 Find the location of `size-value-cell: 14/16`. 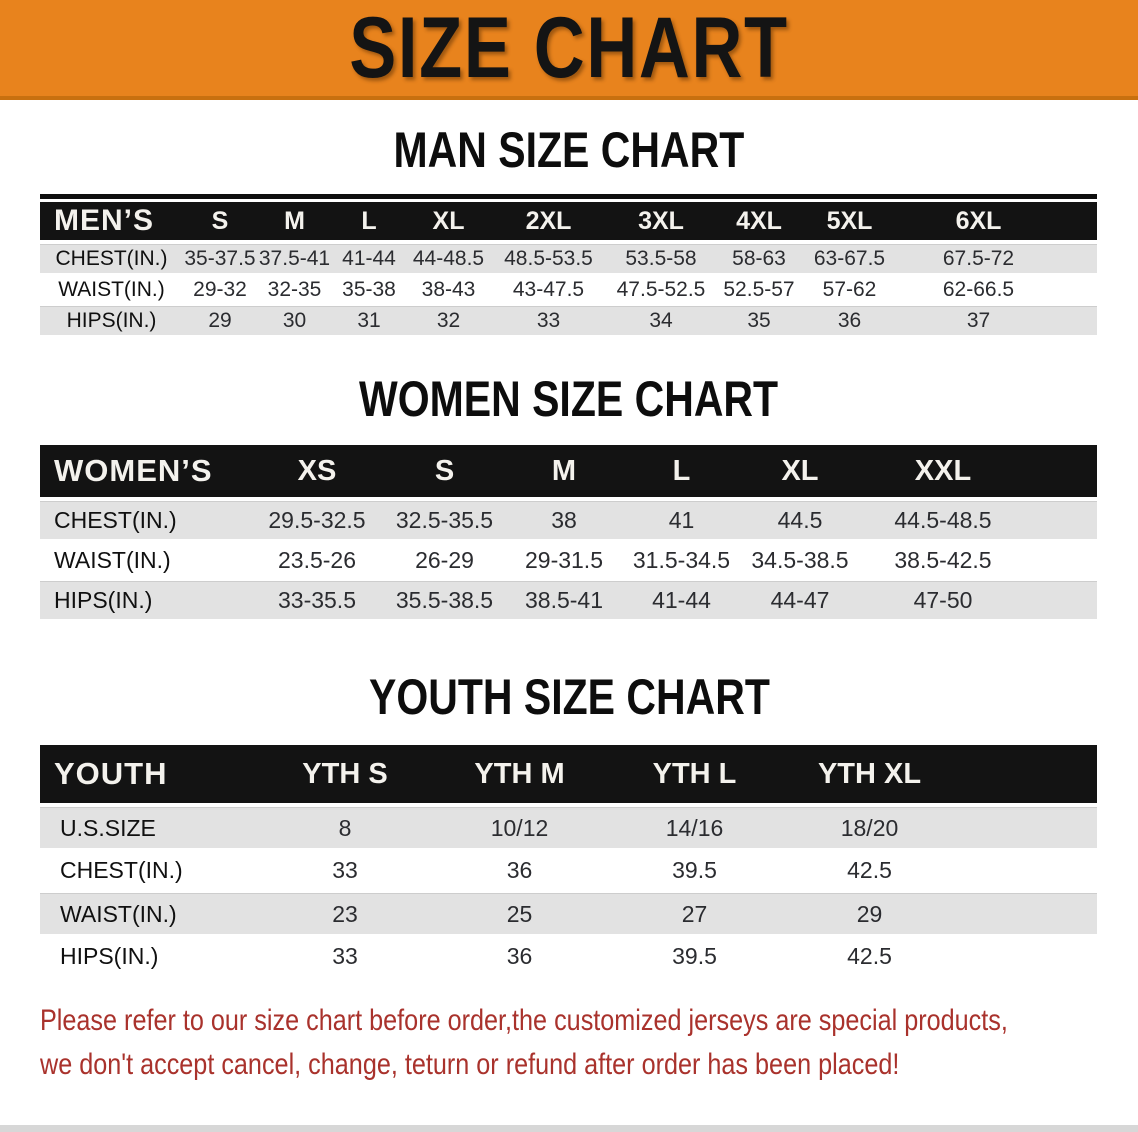

size-value-cell: 14/16 is located at coordinates (694, 828).